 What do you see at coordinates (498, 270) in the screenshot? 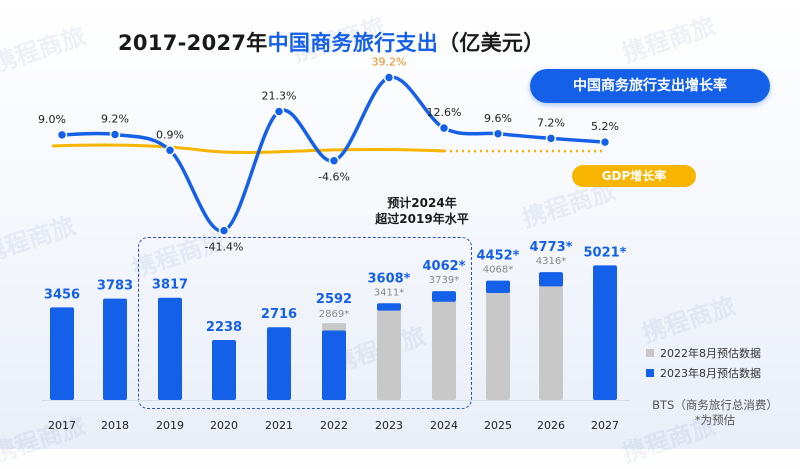
I see `bar-value-label-gray: 4068*` at bounding box center [498, 270].